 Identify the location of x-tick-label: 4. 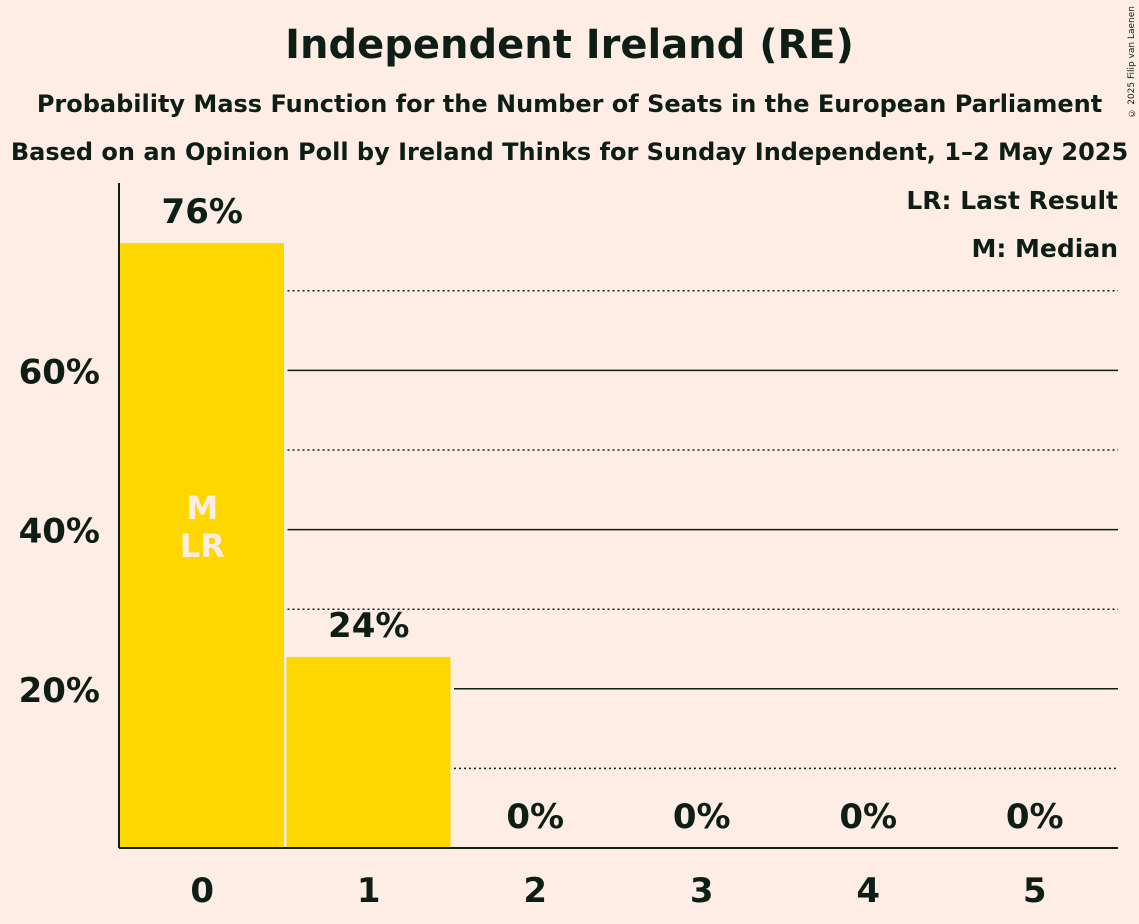
(868, 891).